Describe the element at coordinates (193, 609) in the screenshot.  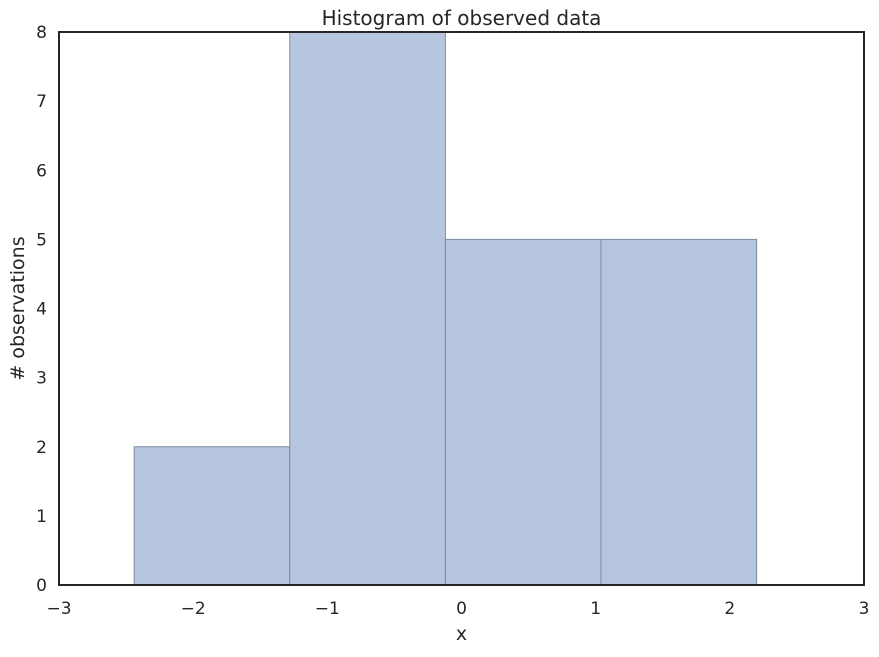
I see `x-tick-label: −2` at that location.